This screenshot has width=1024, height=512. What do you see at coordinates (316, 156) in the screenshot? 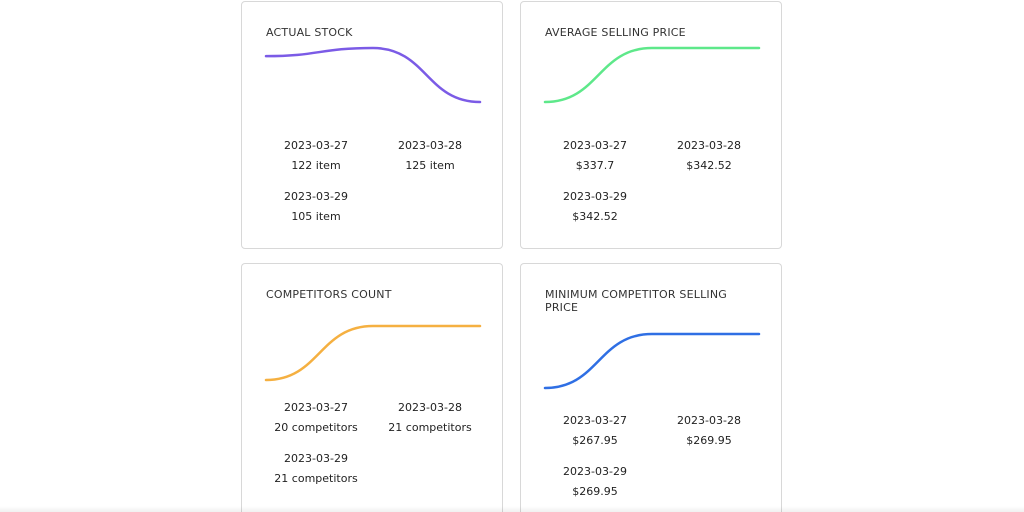
I see `stat-item: 2023-03-27 122 item` at bounding box center [316, 156].